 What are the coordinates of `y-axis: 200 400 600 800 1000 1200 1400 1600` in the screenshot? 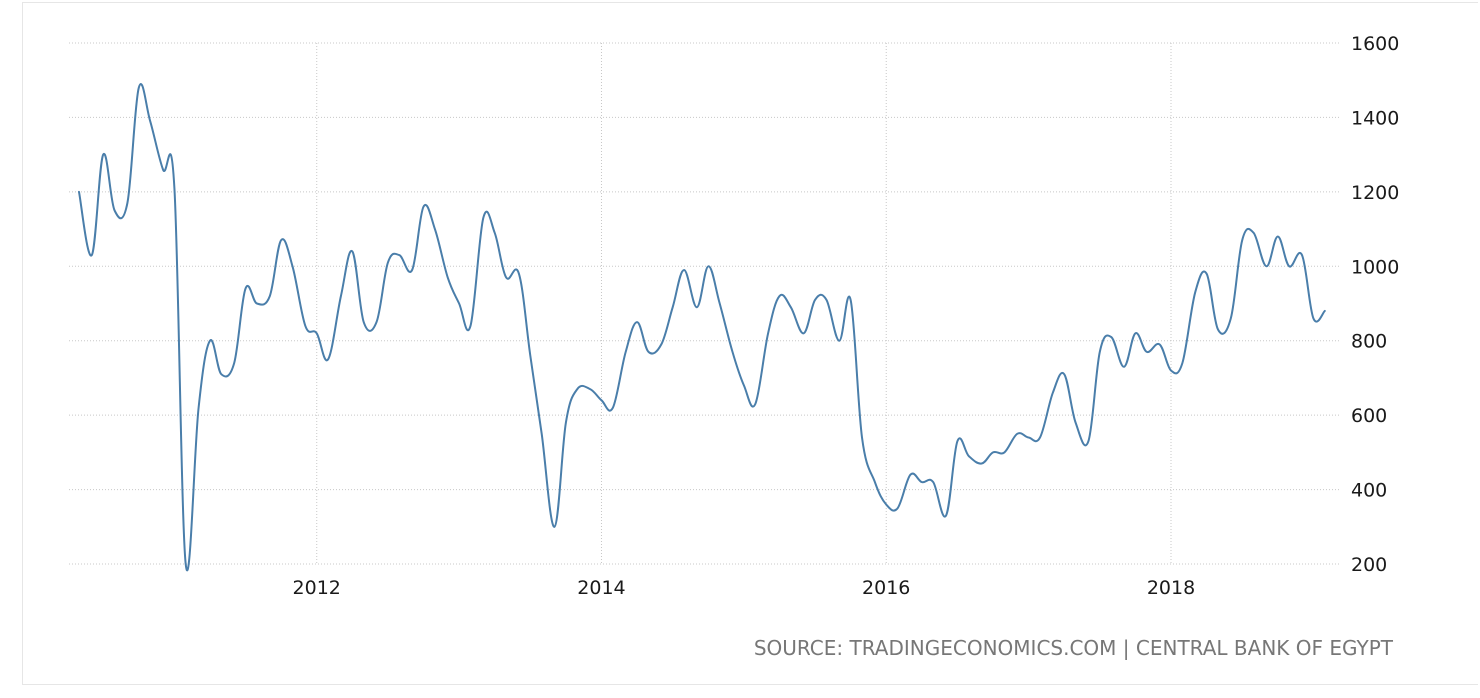 It's located at (1375, 304).